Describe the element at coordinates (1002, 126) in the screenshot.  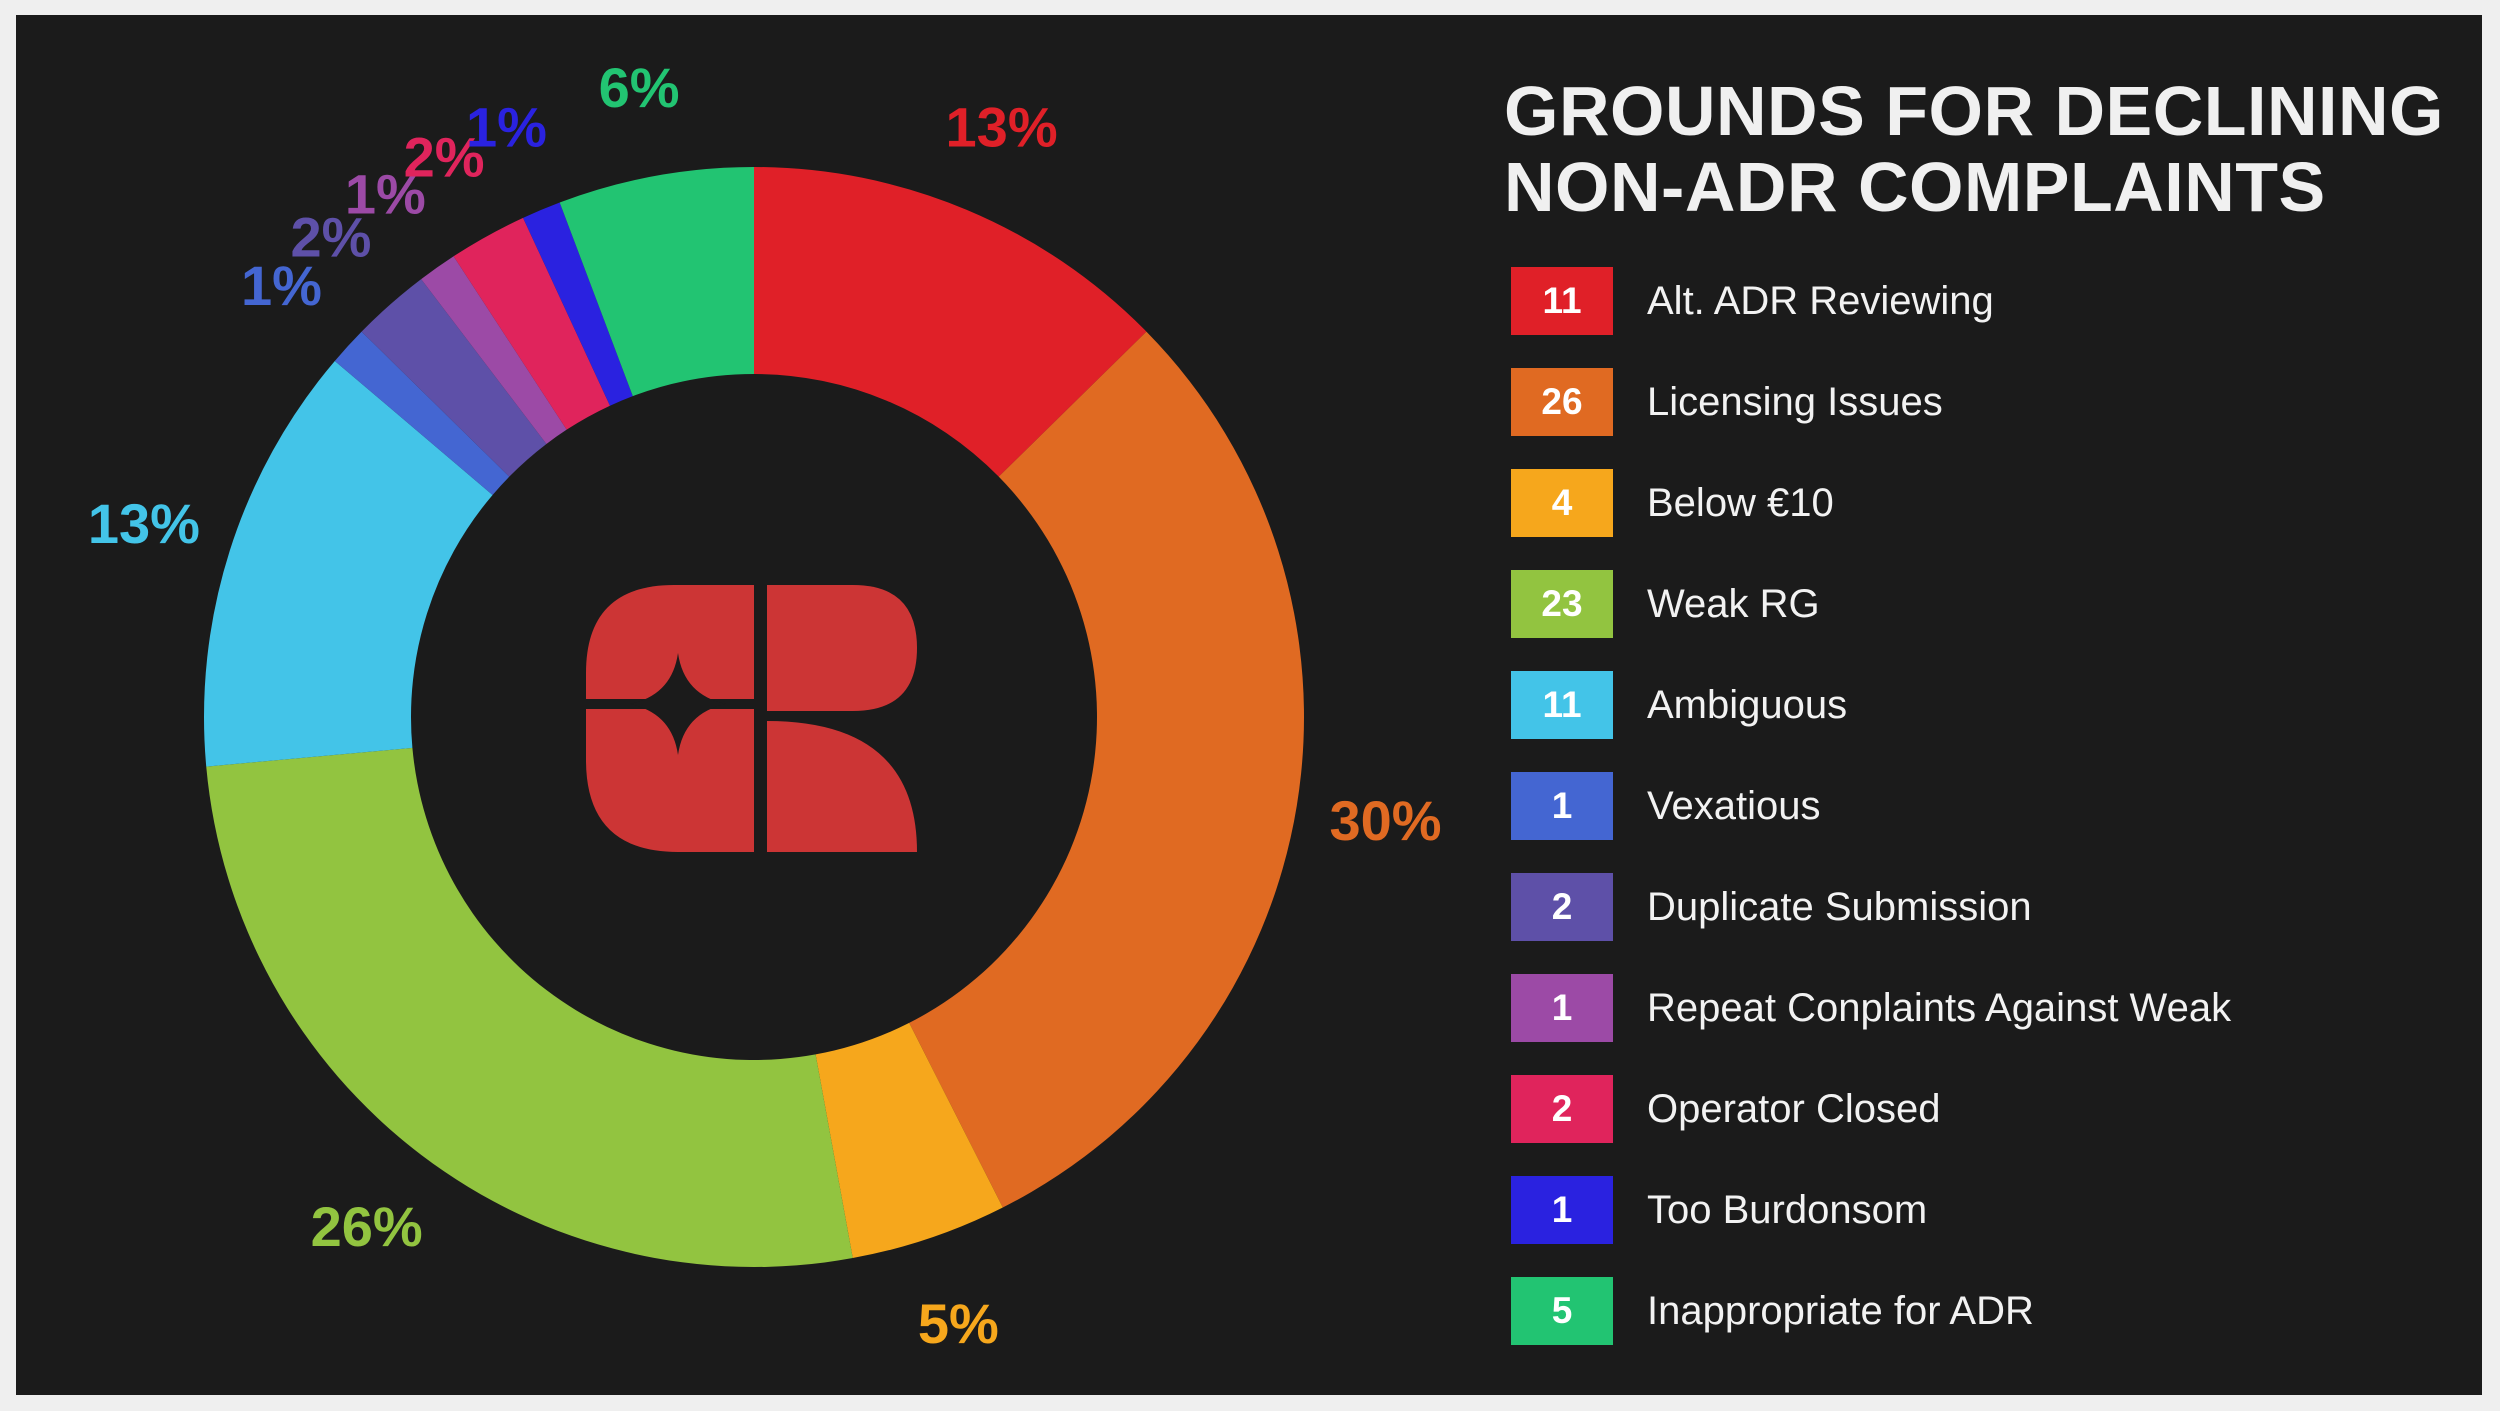
I see `percent-label-1: 13%` at that location.